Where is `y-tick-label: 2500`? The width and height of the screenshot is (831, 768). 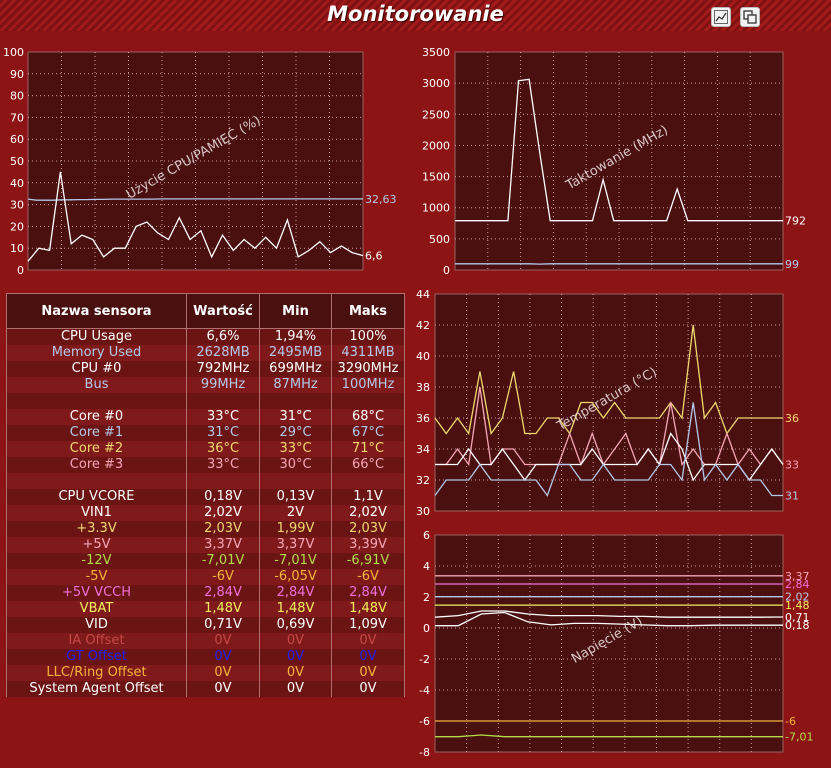 y-tick-label: 2500 is located at coordinates (436, 114).